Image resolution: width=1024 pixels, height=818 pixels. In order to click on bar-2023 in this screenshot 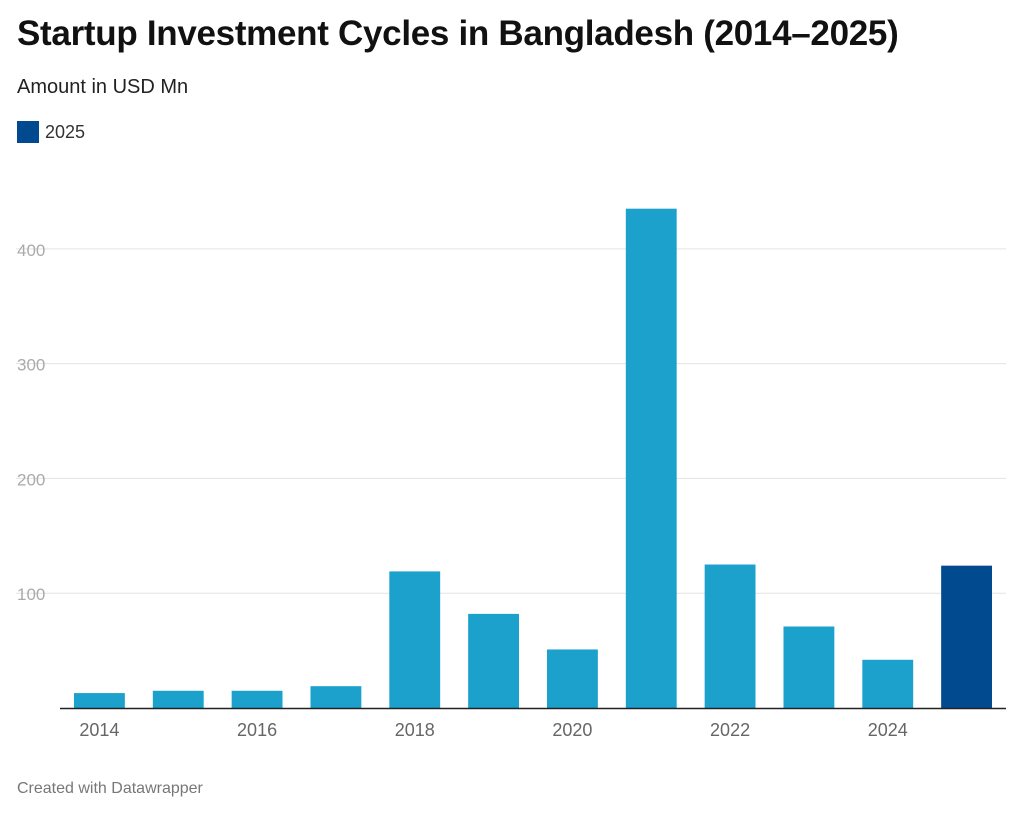, I will do `click(809, 667)`.